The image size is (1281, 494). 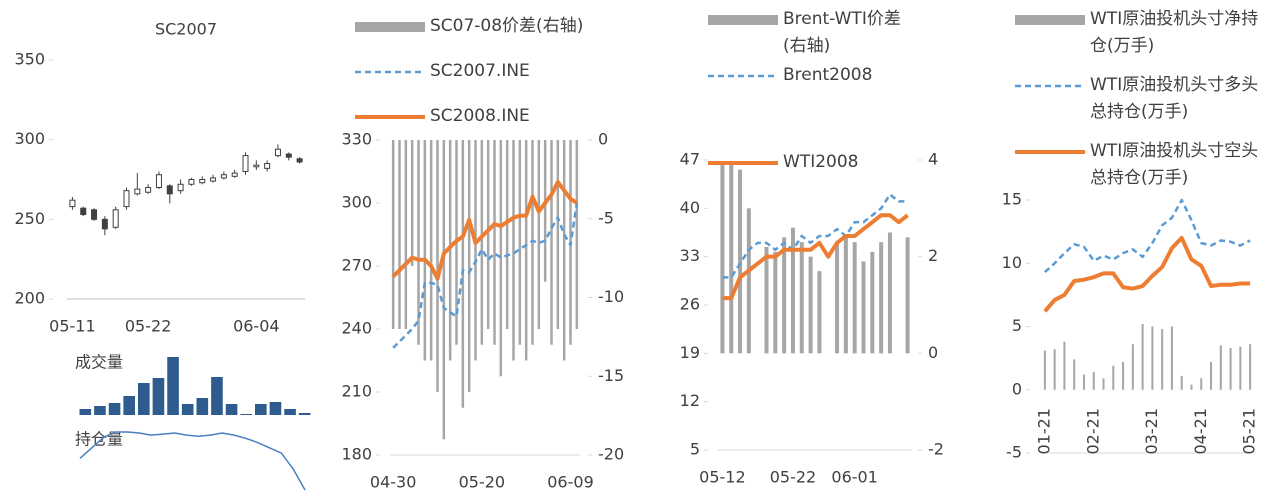 I want to click on yticks-label: -5, so click(x=1014, y=452).